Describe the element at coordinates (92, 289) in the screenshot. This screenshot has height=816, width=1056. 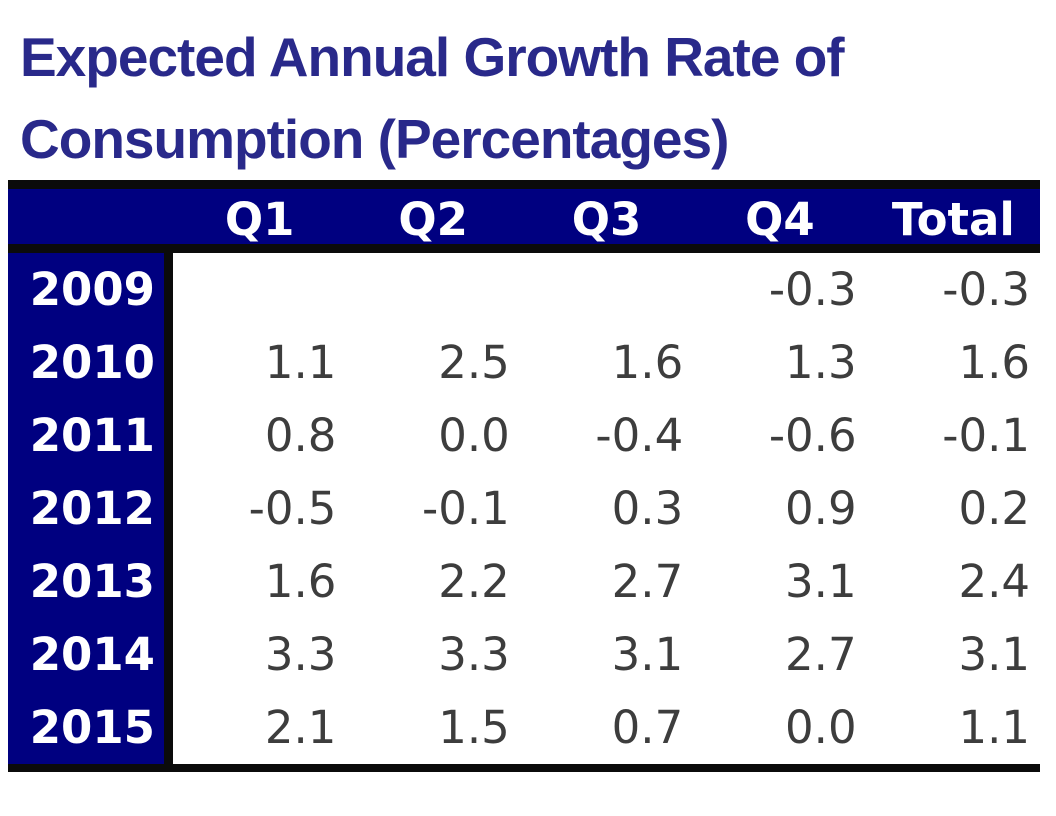
I see `year-label-2009: 2009` at that location.